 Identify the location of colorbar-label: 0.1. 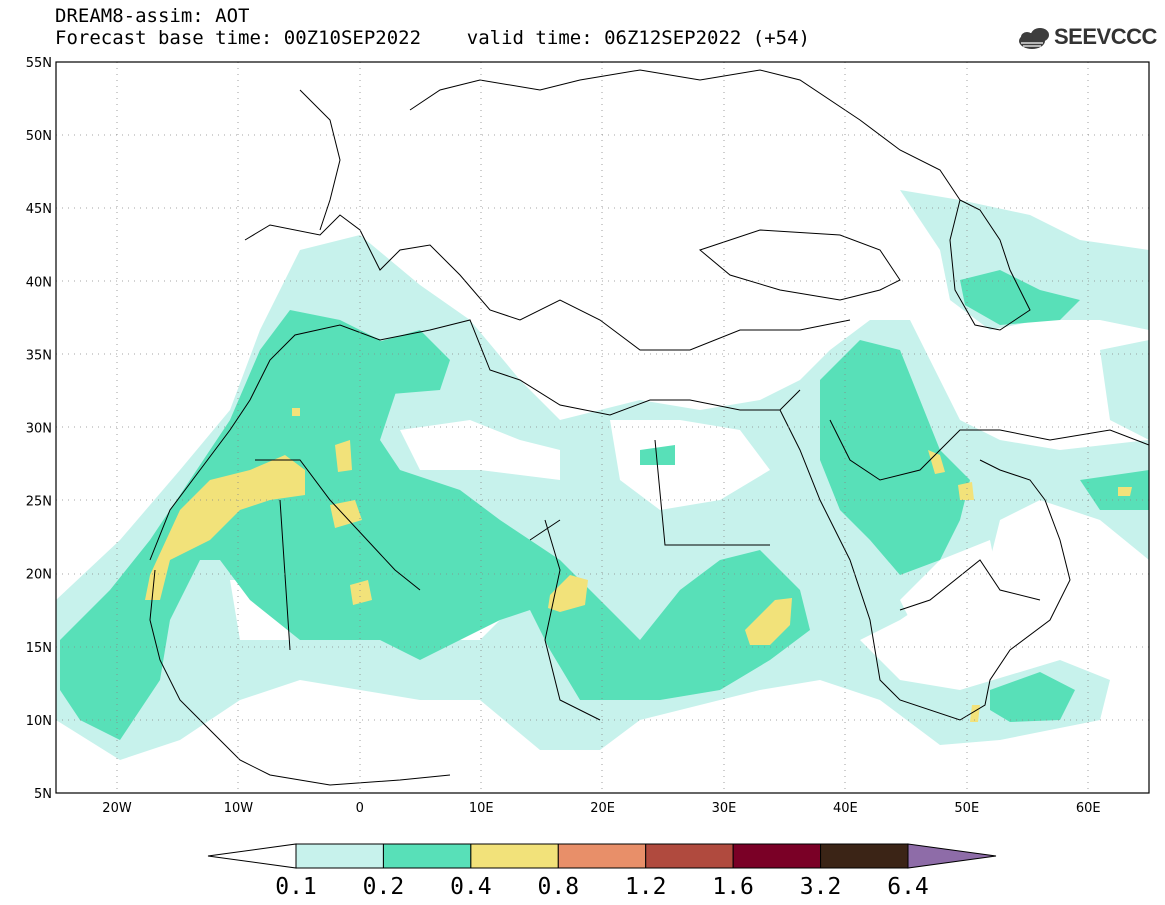
(296, 887).